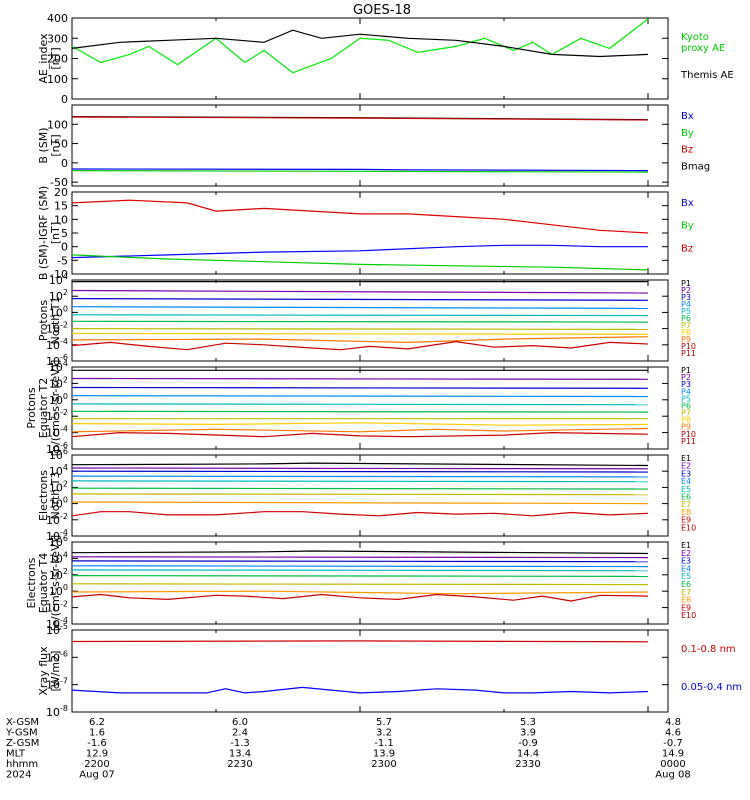 Image resolution: width=750 pixels, height=800 pixels. What do you see at coordinates (384, 743) in the screenshot?
I see `footer-value: -1.1` at bounding box center [384, 743].